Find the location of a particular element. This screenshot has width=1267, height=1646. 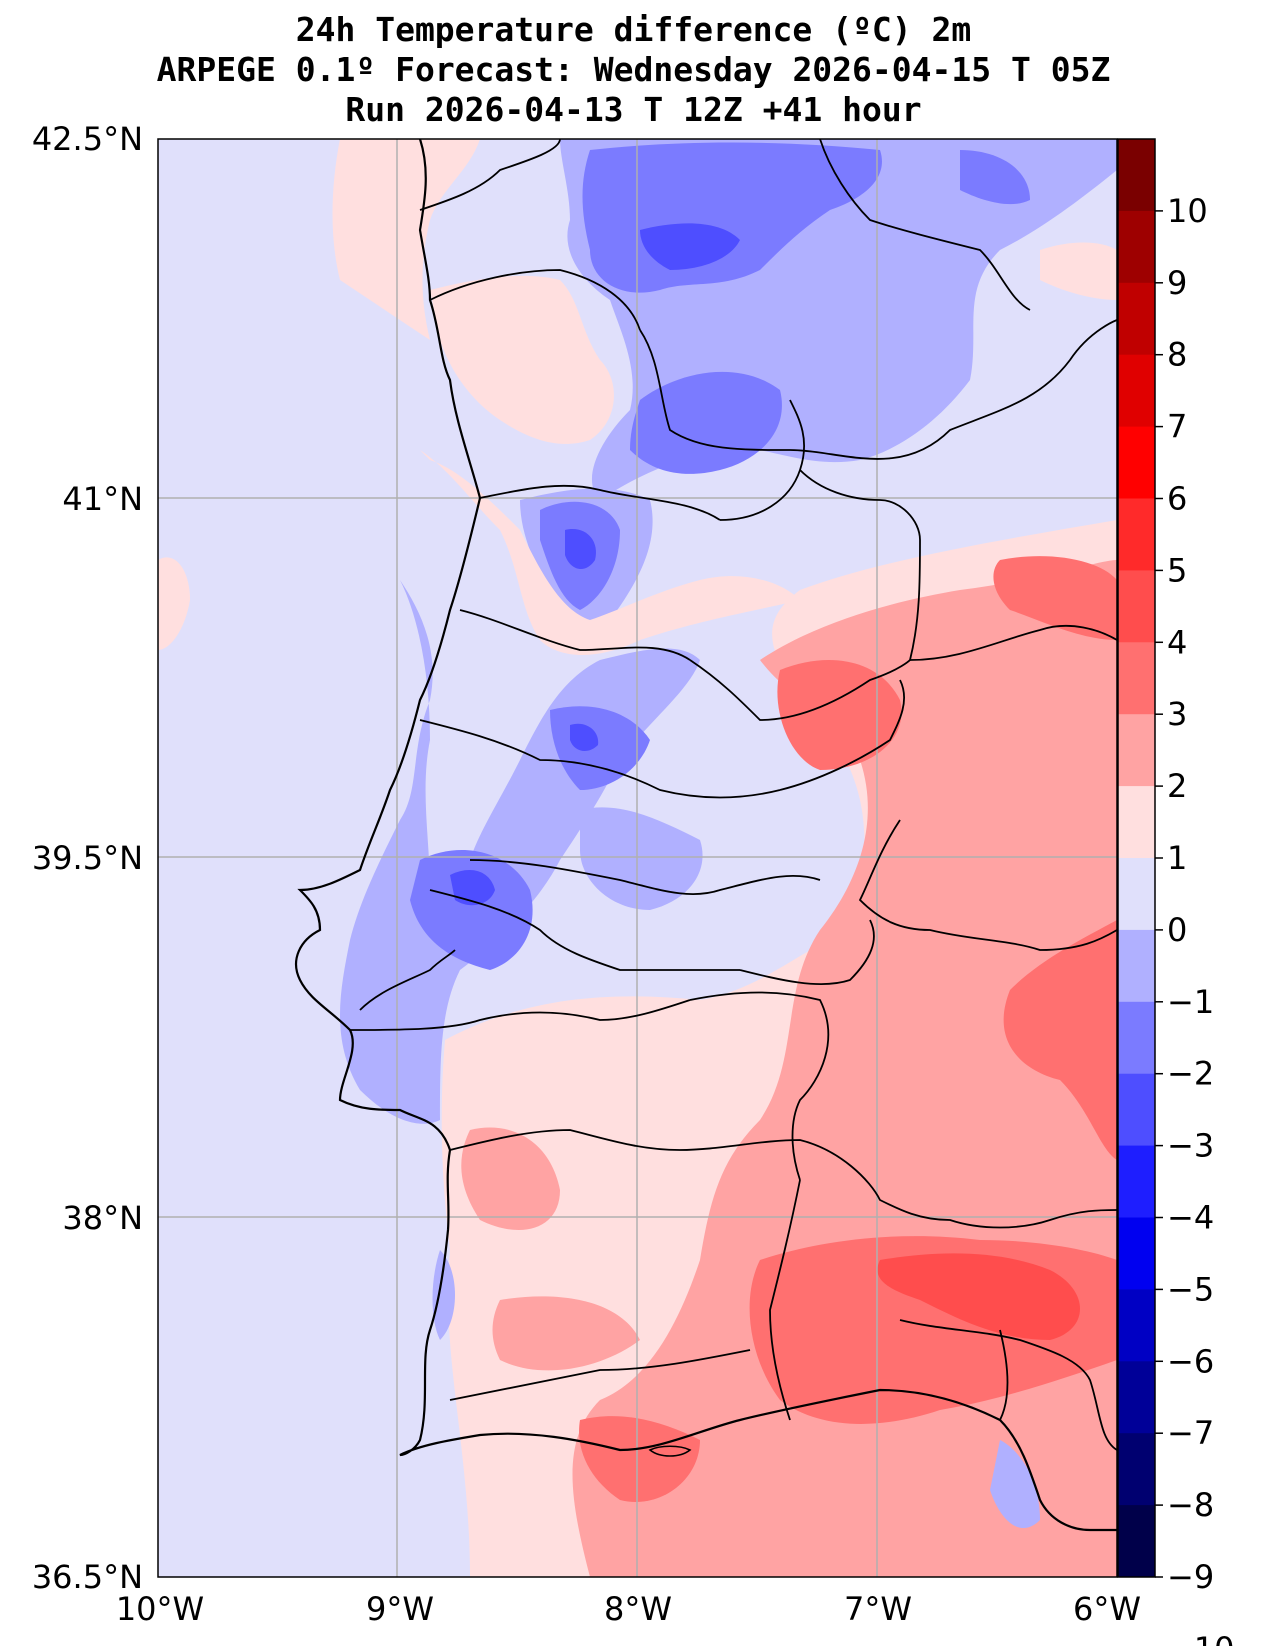

colorbar-tick-label: −9 is located at coordinates (1190, 1577).